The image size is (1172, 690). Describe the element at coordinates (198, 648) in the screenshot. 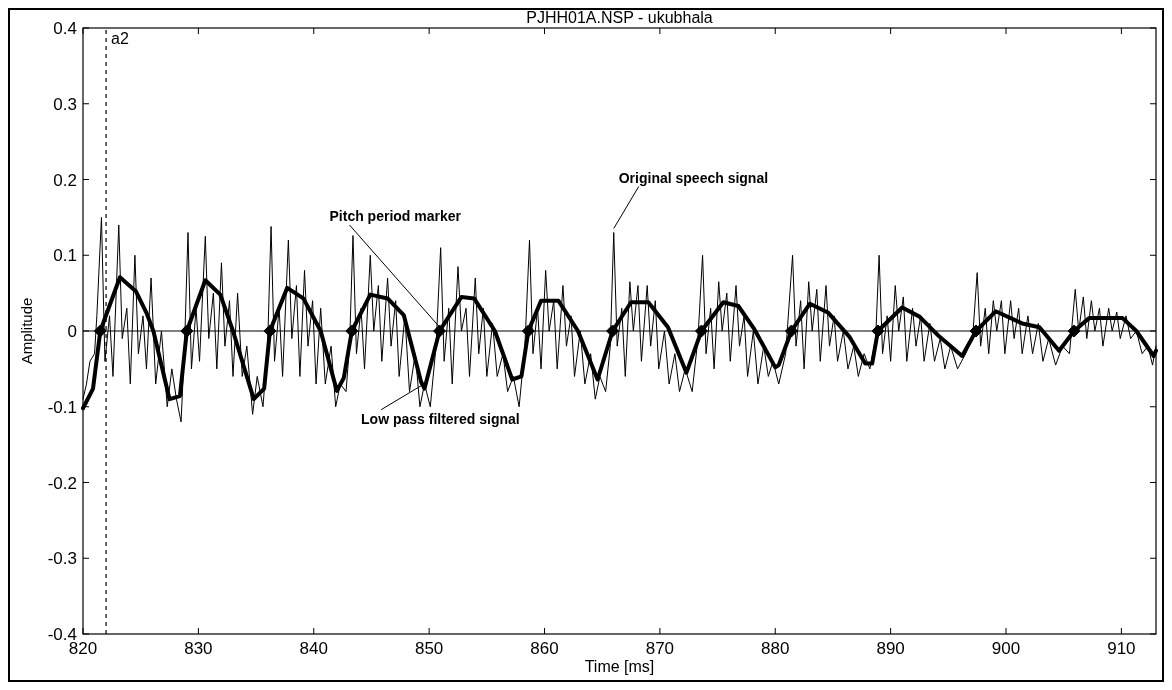

I see `x-tick-label: 830` at that location.